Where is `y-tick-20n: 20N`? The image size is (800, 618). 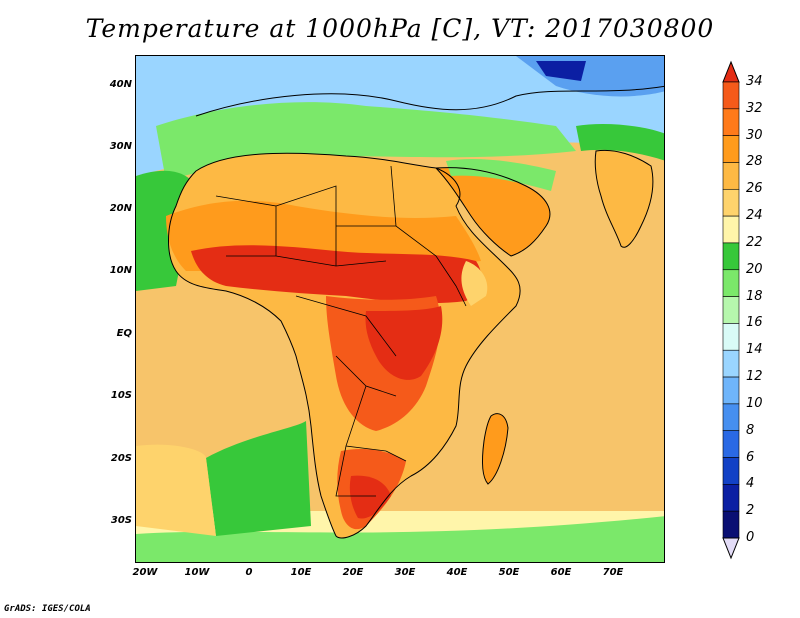 y-tick-20n: 20N is located at coordinates (120, 208).